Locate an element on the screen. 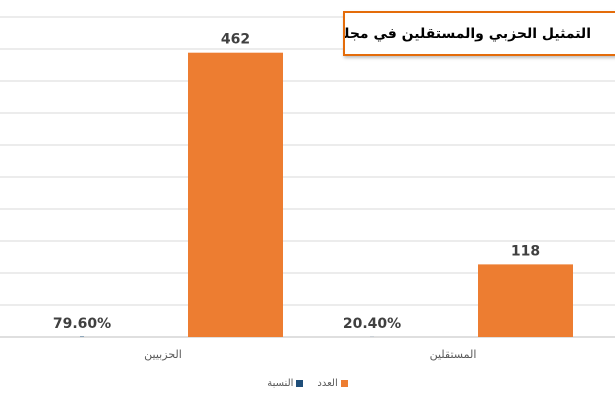 This screenshot has width=615, height=410. chart-legend: العدد النسبة is located at coordinates (307, 383).